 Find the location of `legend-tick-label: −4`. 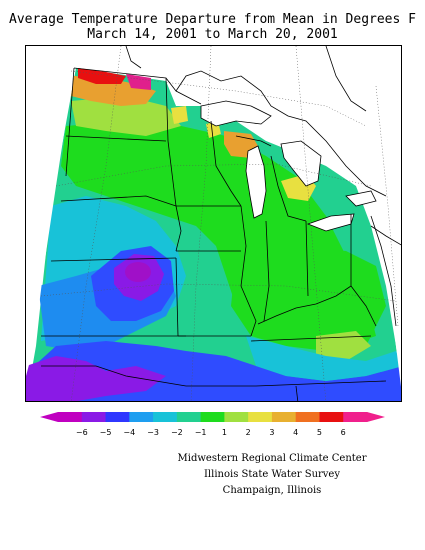

legend-tick-label: −4 is located at coordinates (129, 432).